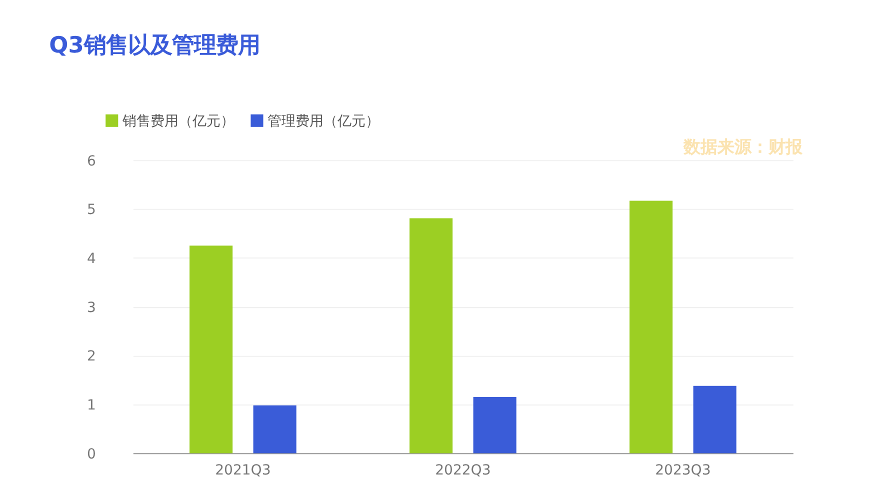 The width and height of the screenshot is (880, 496). What do you see at coordinates (178, 121) in the screenshot?
I see `legend-label: 销售费用（亿元）` at bounding box center [178, 121].